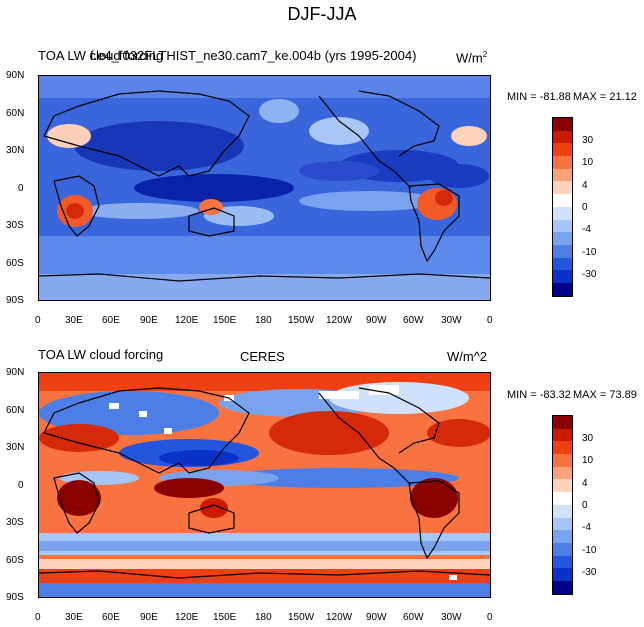 The image size is (644, 627). Describe the element at coordinates (539, 97) in the screenshot. I see `panel-min: MIN = -81.88` at that location.